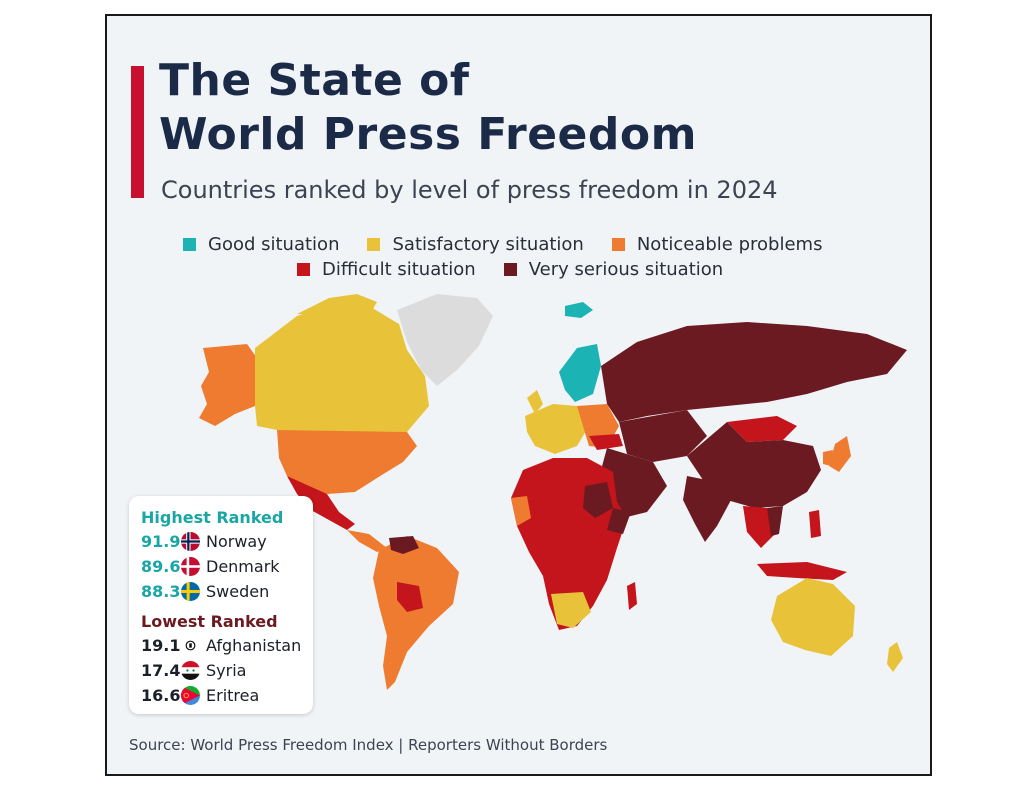 This screenshot has height=786, width=1024. I want to click on region-west-africa, so click(521, 511).